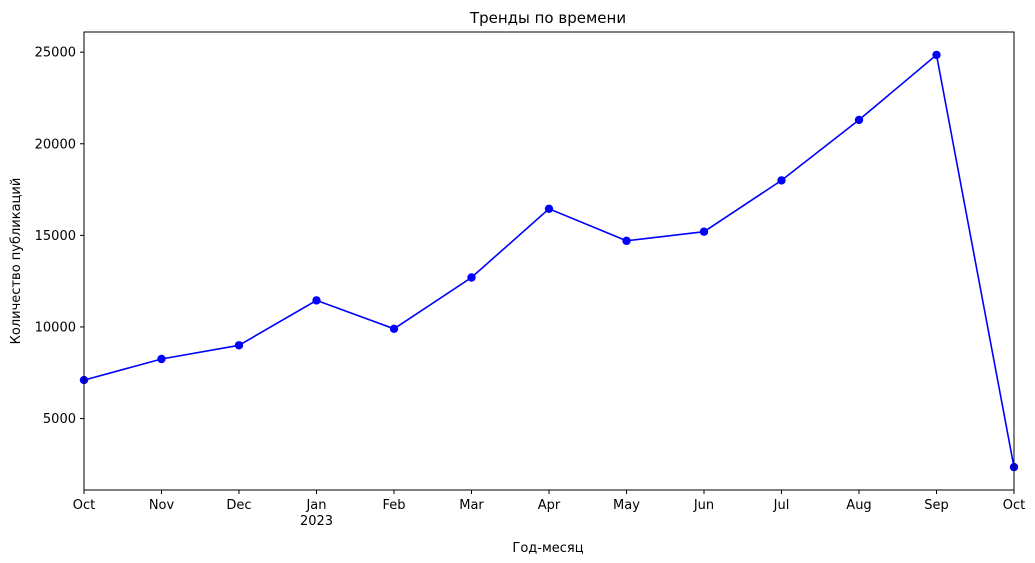  Describe the element at coordinates (16, 261) in the screenshot. I see `y-axis-label: Количество публикаций` at that location.